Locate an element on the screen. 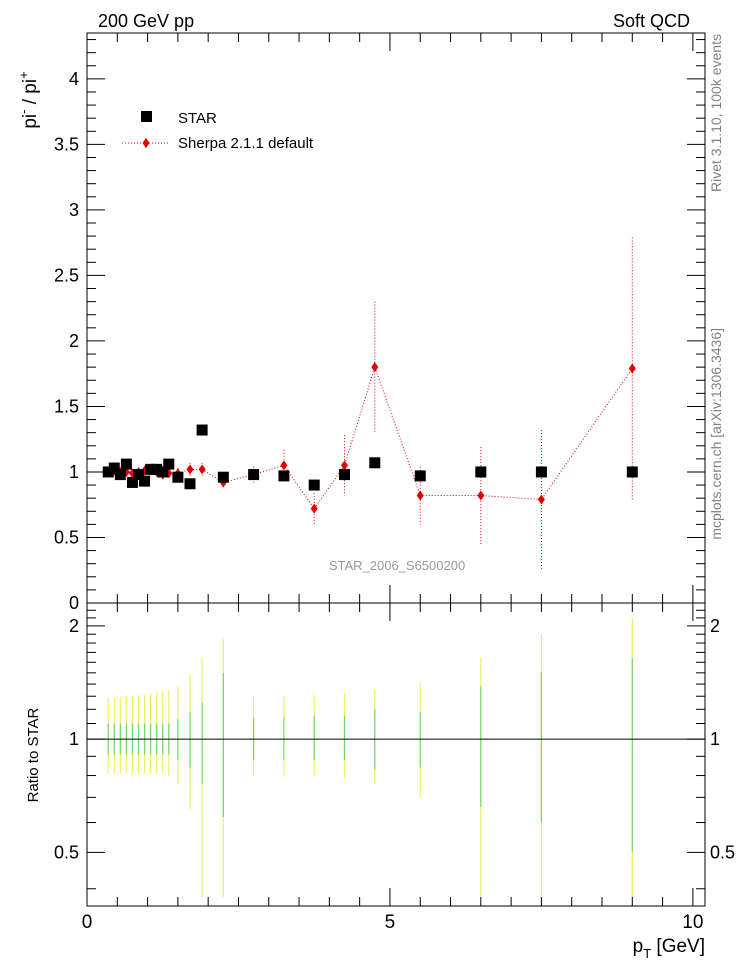  header-right: Soft QCD is located at coordinates (651, 21).